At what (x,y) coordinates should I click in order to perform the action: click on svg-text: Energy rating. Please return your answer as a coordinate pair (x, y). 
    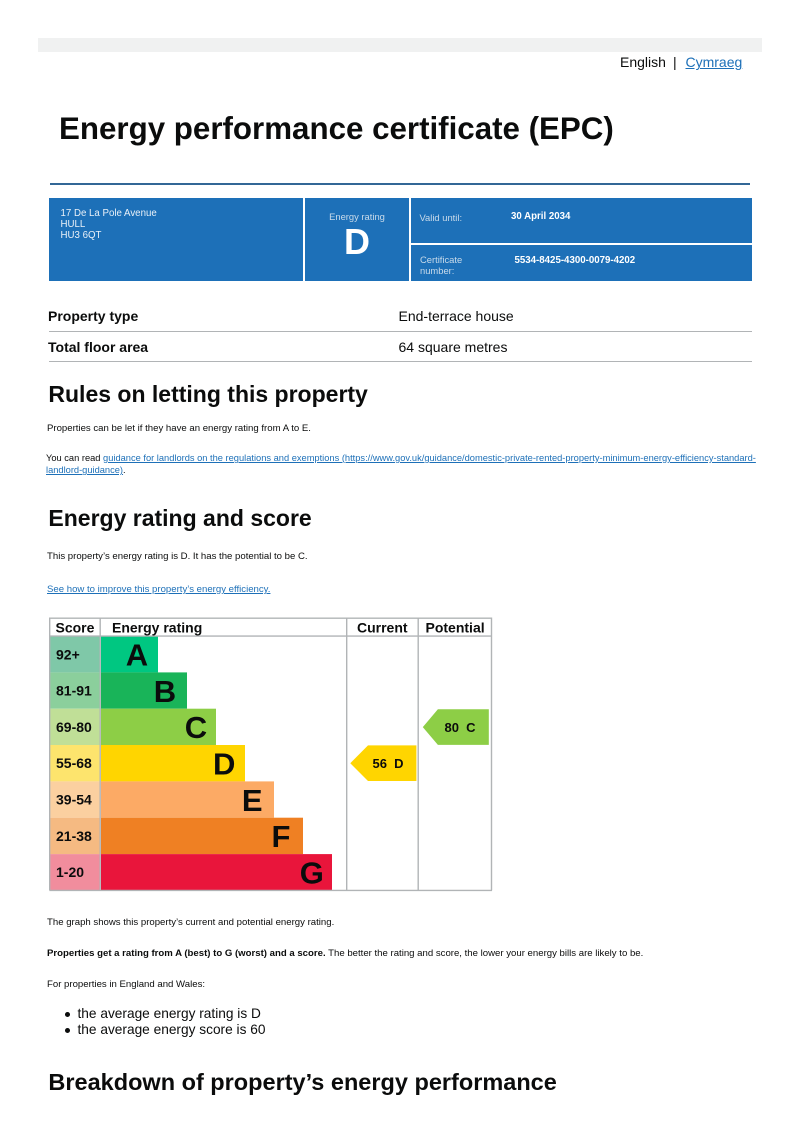
    Looking at the image, I should click on (157, 628).